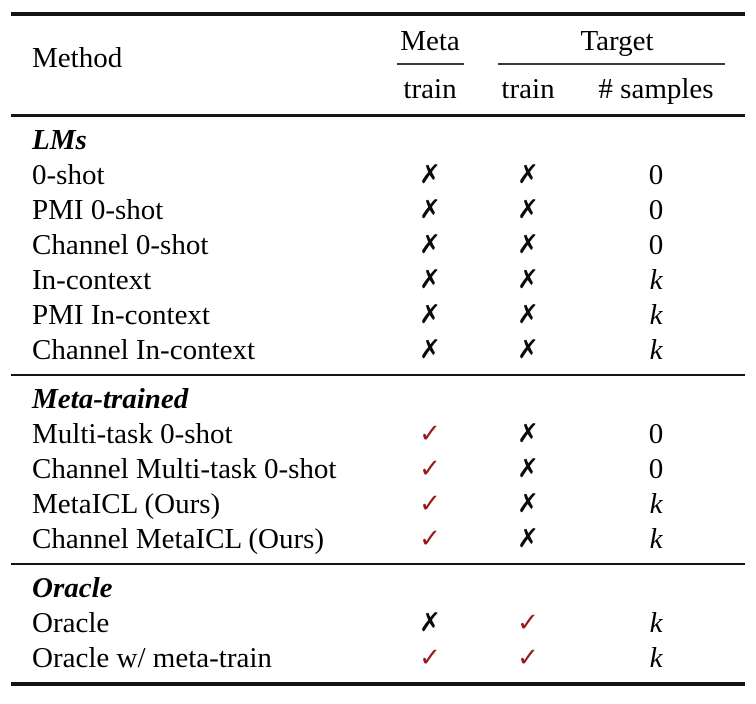 The width and height of the screenshot is (756, 704). What do you see at coordinates (92, 280) in the screenshot?
I see `method-cell: In-context` at bounding box center [92, 280].